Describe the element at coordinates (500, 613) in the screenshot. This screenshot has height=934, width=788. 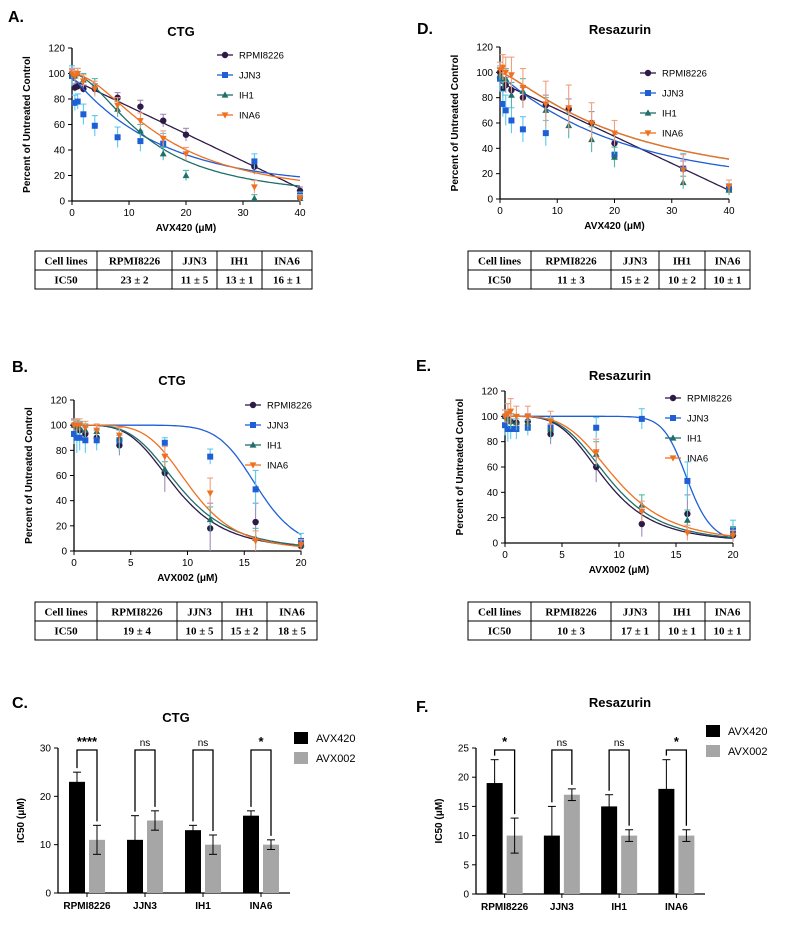
I see `table-header-cell: Cell lines` at that location.